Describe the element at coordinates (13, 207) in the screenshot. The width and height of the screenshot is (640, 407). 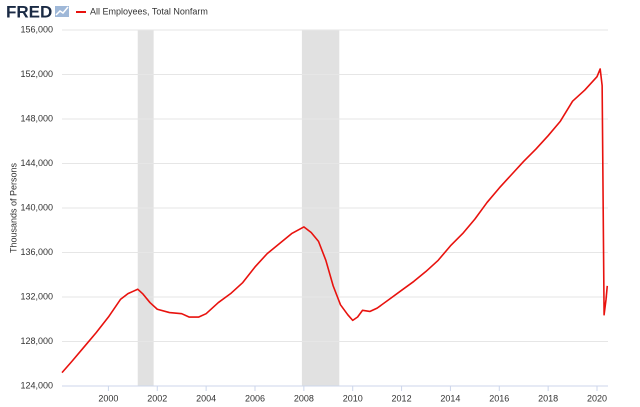
I see `y-axis-label: Thousands of Persons` at that location.